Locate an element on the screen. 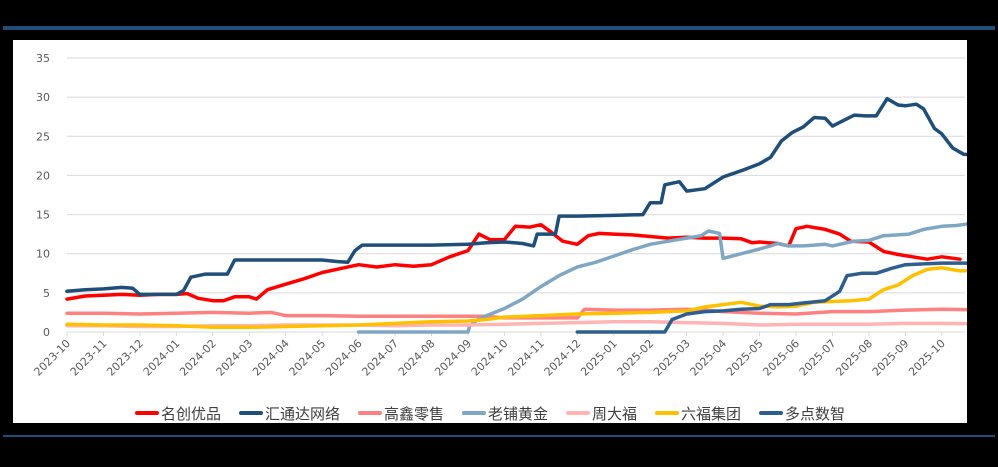  x-tick-label: 2024-05 is located at coordinates (308, 358).